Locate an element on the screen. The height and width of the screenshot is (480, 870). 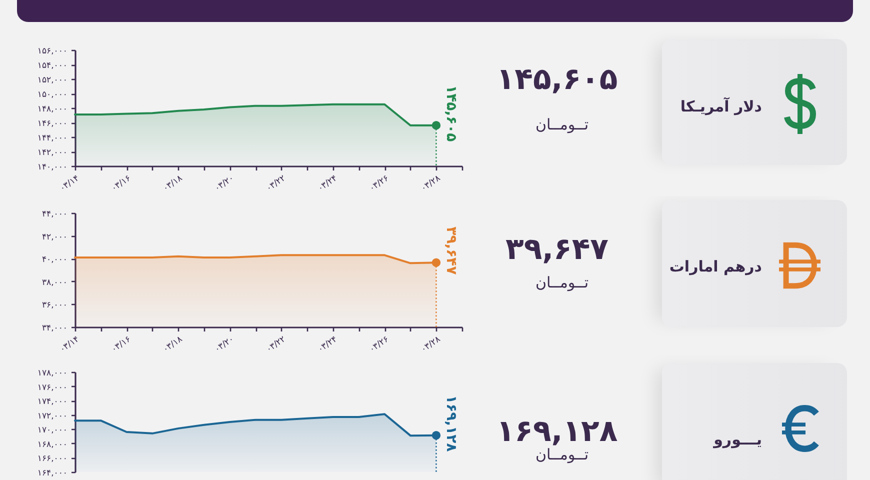
y-tick-label: ۱۶۸,۰۰۰ is located at coordinates (52, 445).